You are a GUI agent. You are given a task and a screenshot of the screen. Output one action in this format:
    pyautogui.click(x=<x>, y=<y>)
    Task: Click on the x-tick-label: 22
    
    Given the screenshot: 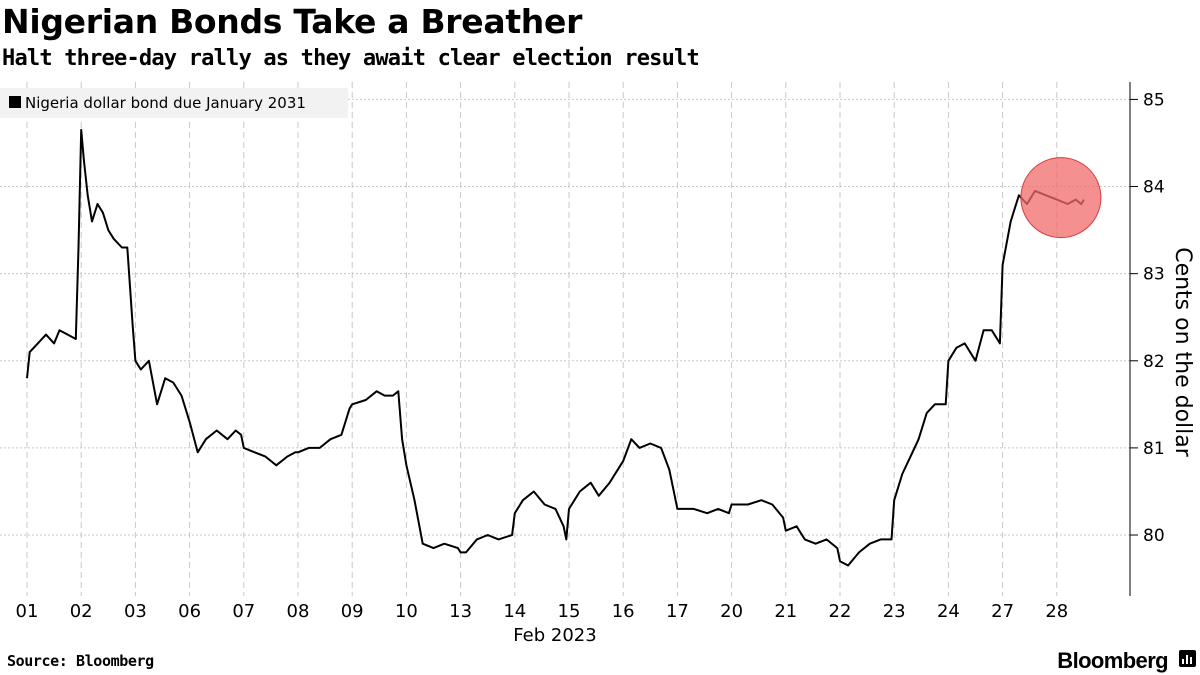 What is the action you would take?
    pyautogui.click(x=840, y=611)
    